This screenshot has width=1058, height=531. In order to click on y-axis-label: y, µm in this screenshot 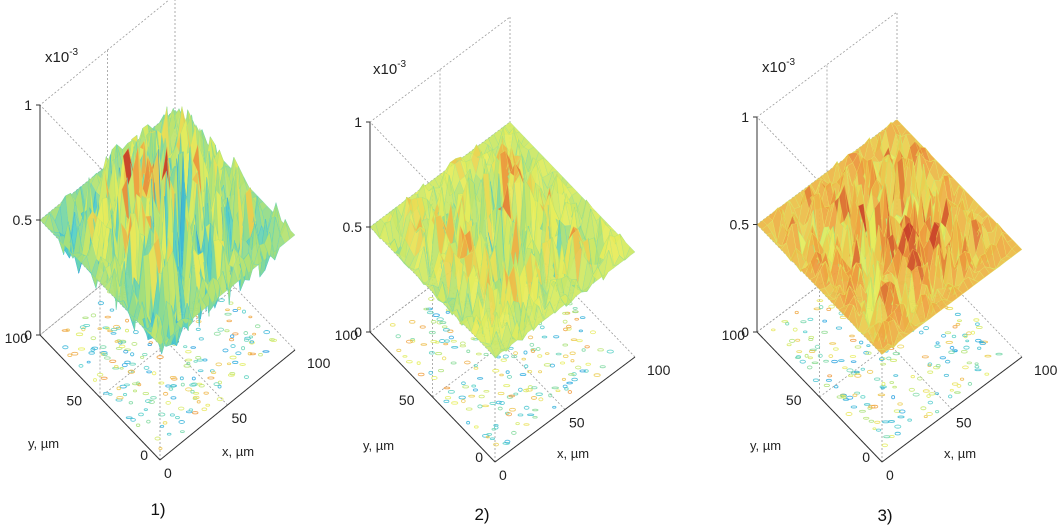, I will do `click(765, 445)`.